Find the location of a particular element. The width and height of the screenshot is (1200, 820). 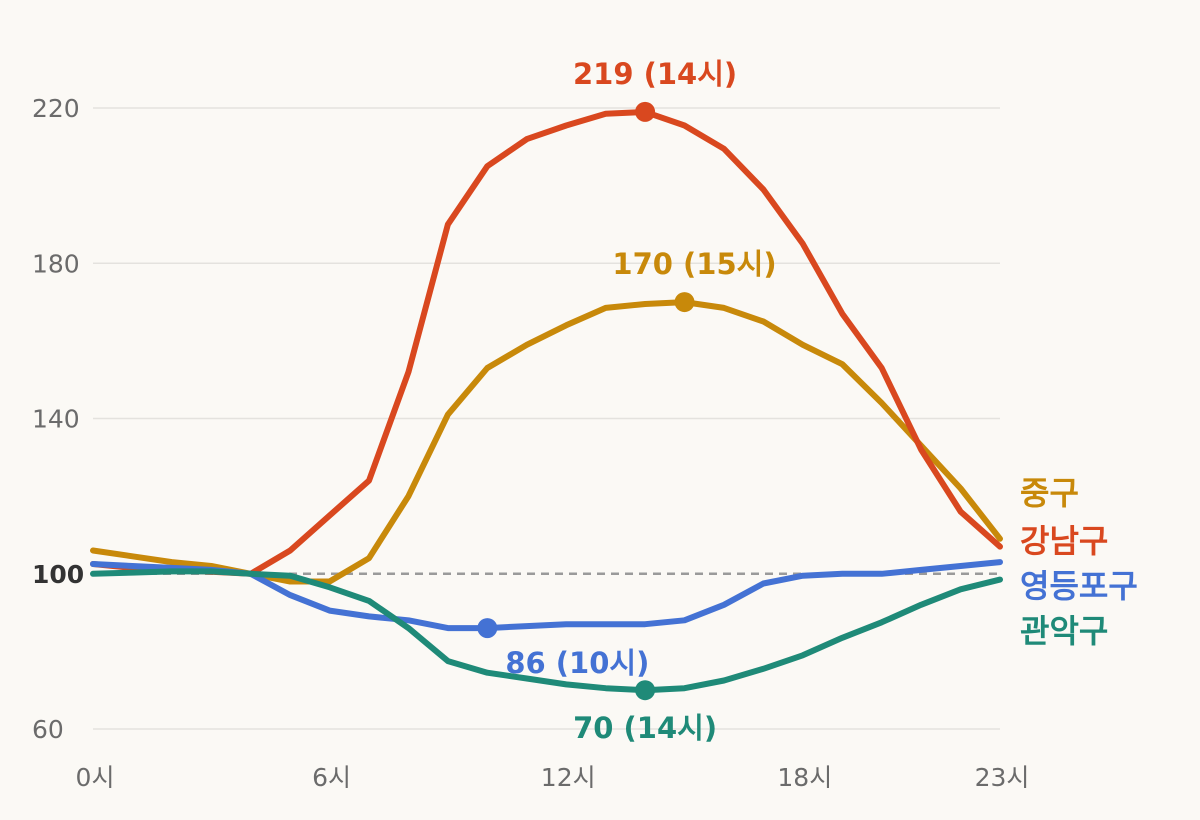

legend-label-1: 강남구 is located at coordinates (1064, 541).